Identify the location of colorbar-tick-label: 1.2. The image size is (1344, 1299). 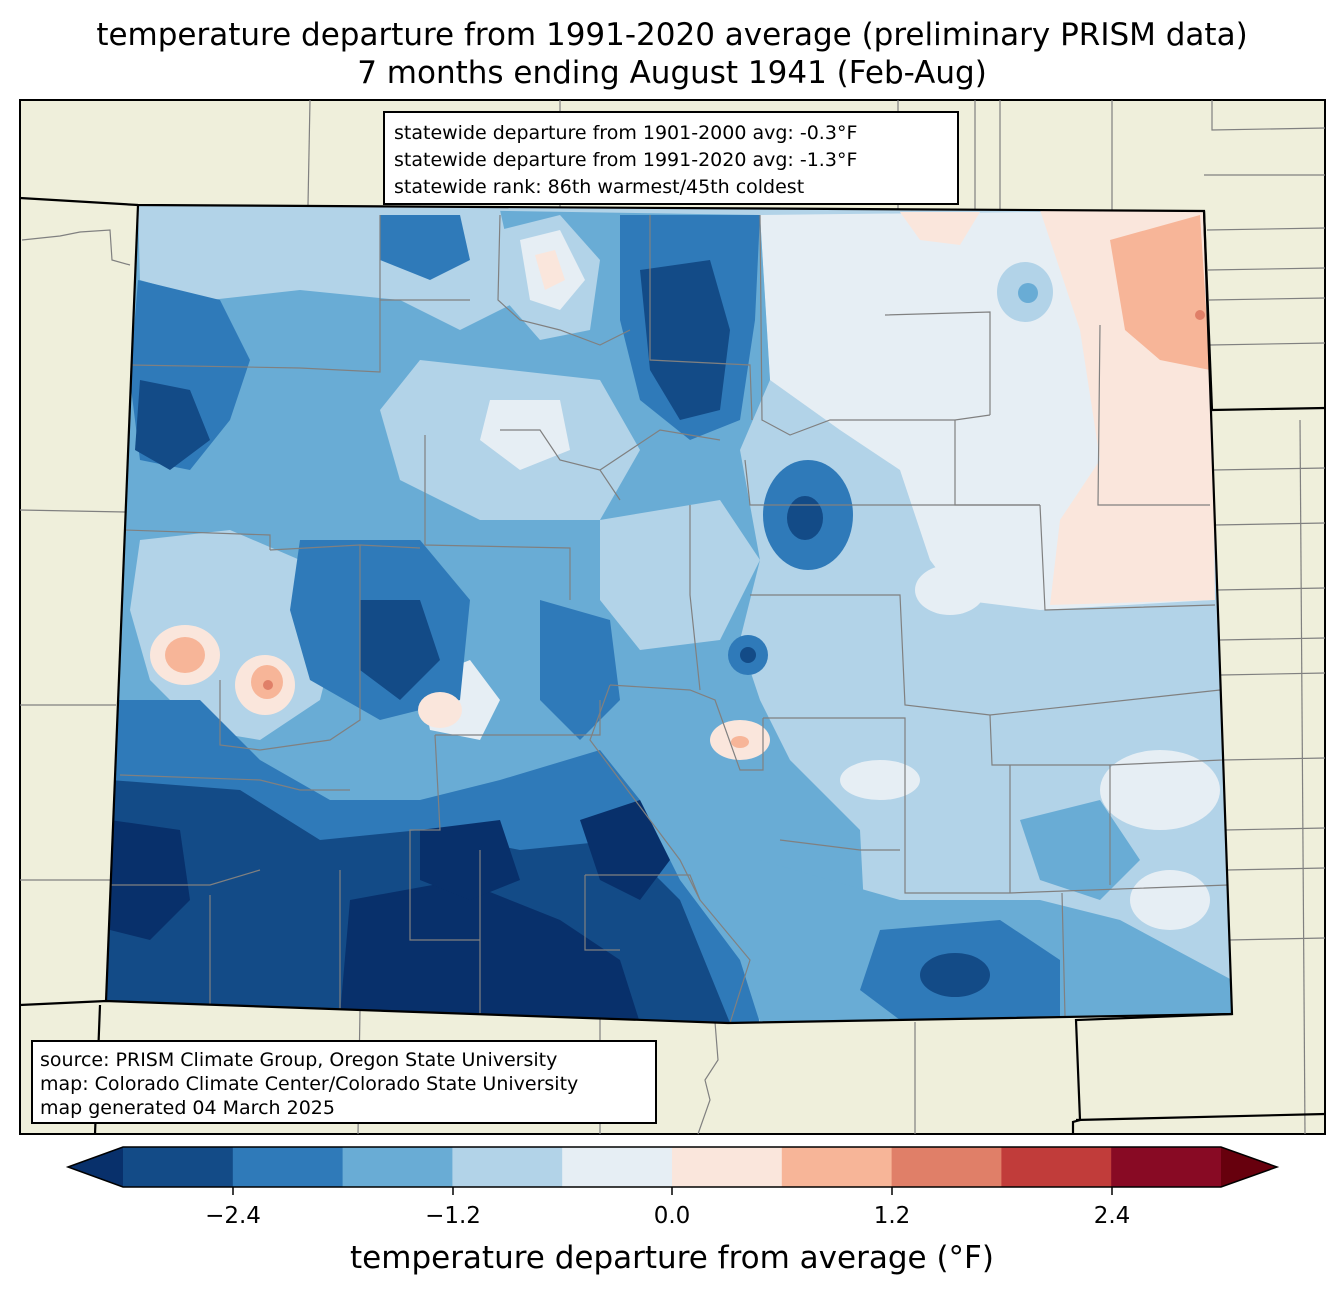
(892, 1216).